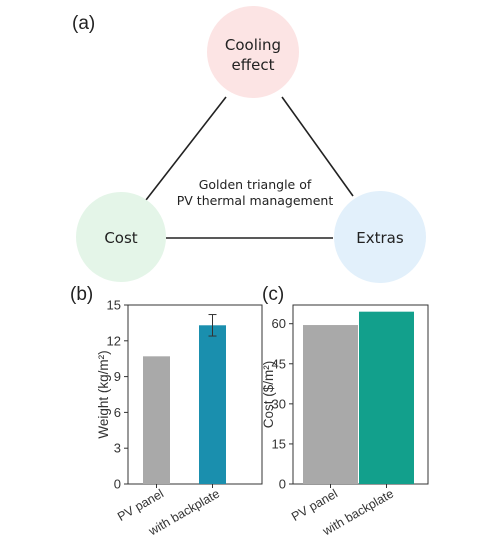 This screenshot has height=550, width=479. Describe the element at coordinates (273, 294) in the screenshot. I see `panel-c-label: (c)` at that location.